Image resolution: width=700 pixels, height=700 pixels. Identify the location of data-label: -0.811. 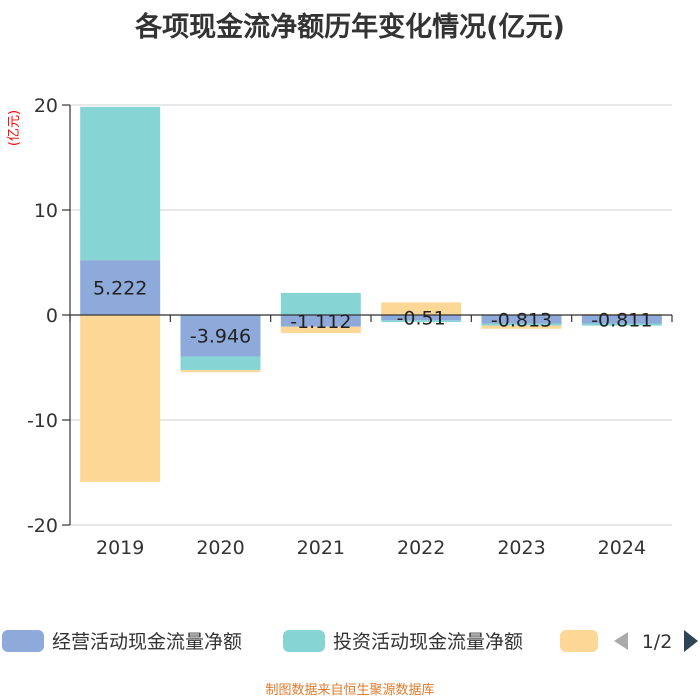
(621, 320).